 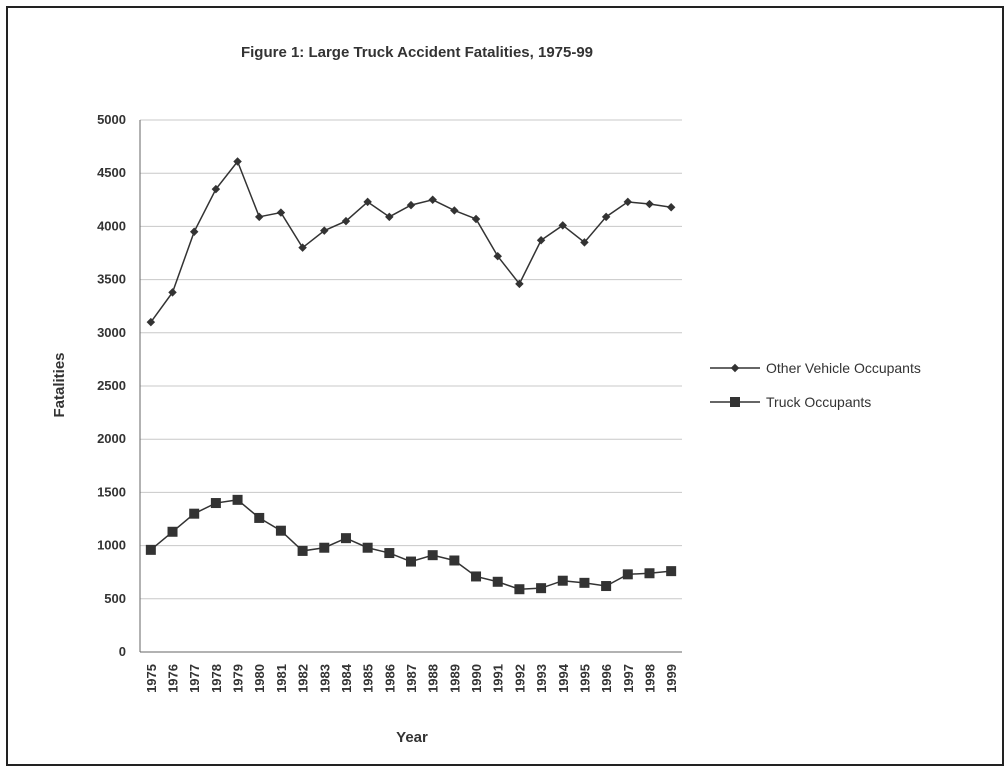 What do you see at coordinates (628, 678) in the screenshot?
I see `x-tick-label: 1997` at bounding box center [628, 678].